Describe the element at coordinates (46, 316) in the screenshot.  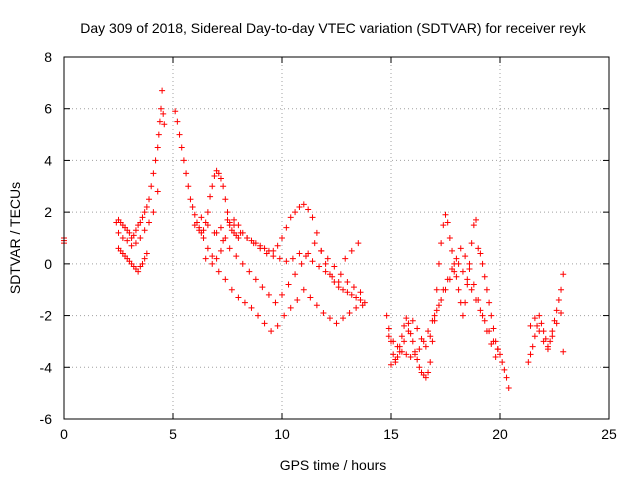
I see `y-tick-label: -2` at that location.